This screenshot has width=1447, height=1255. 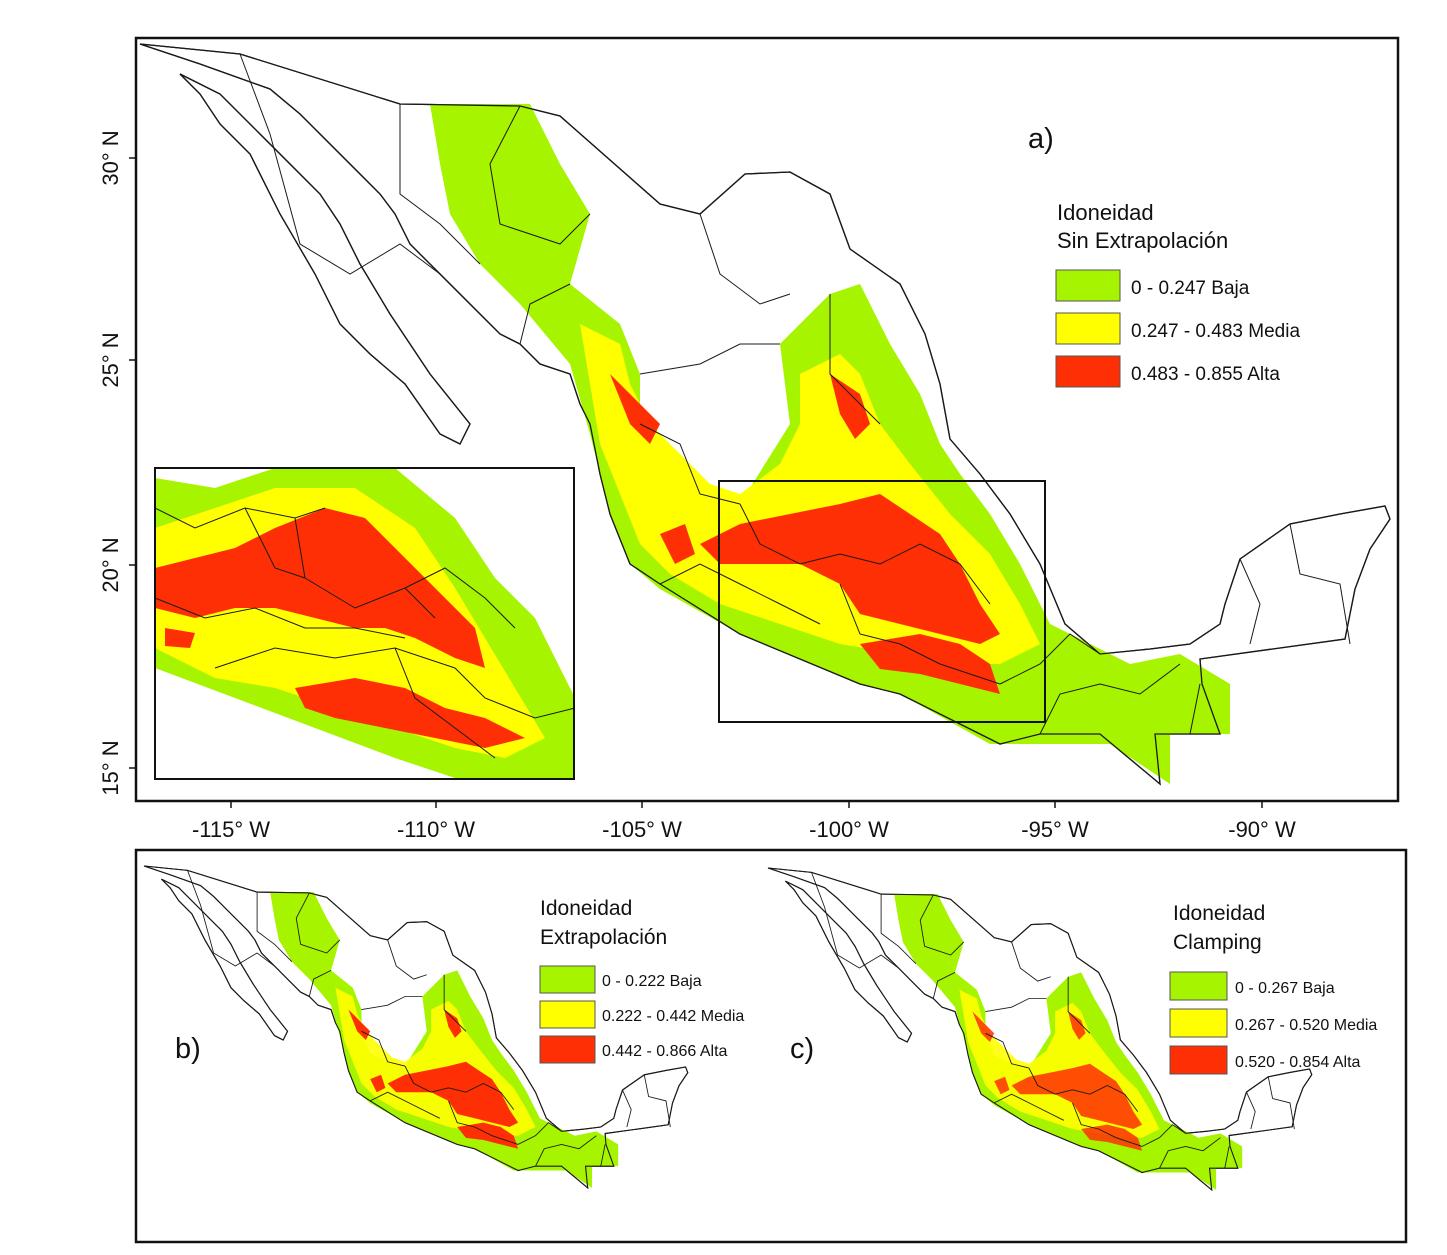 What do you see at coordinates (673, 1016) in the screenshot?
I see `legend-b-item-medium: 0.222 - 0.442 Media` at bounding box center [673, 1016].